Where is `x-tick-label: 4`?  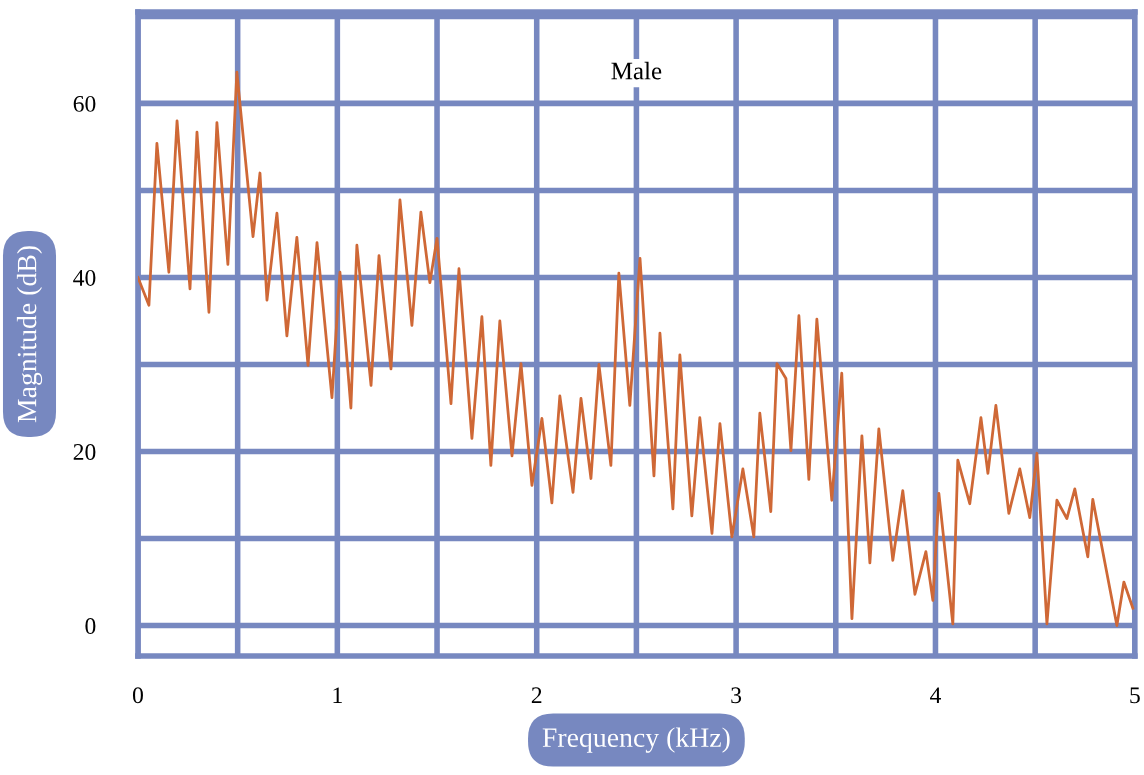
x-tick-label: 4 is located at coordinates (936, 695).